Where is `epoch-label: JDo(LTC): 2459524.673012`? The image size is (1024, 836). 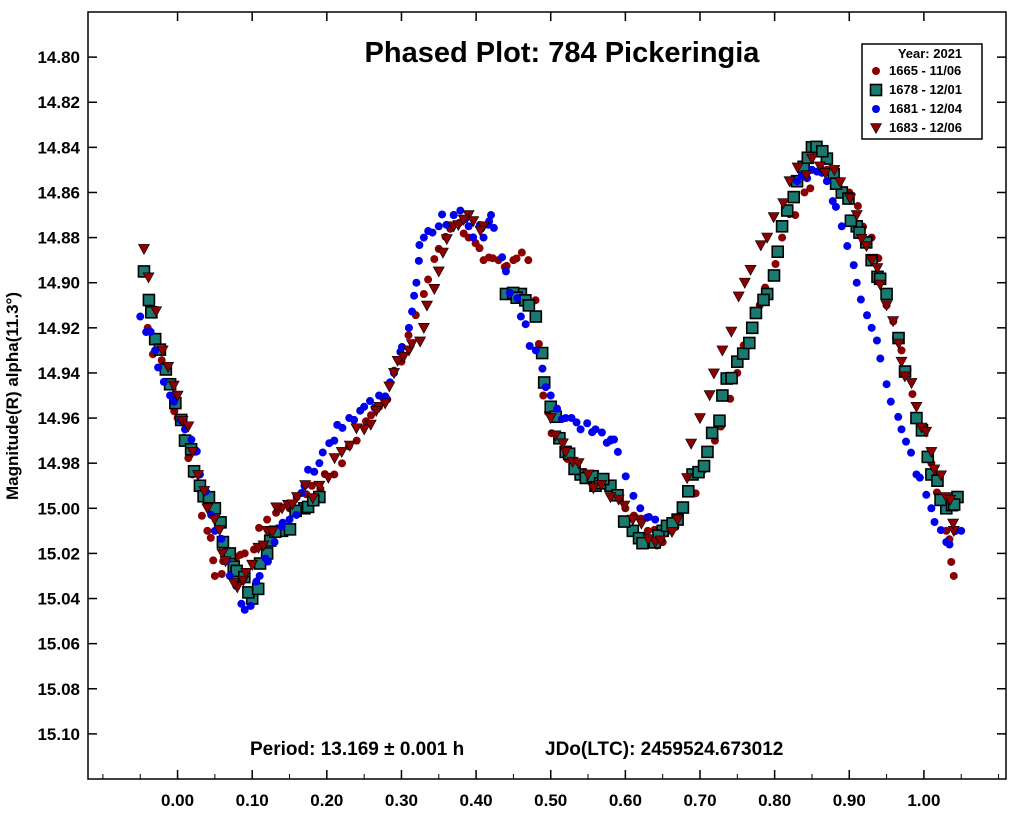 epoch-label: JDo(LTC): 2459524.673012 is located at coordinates (664, 749).